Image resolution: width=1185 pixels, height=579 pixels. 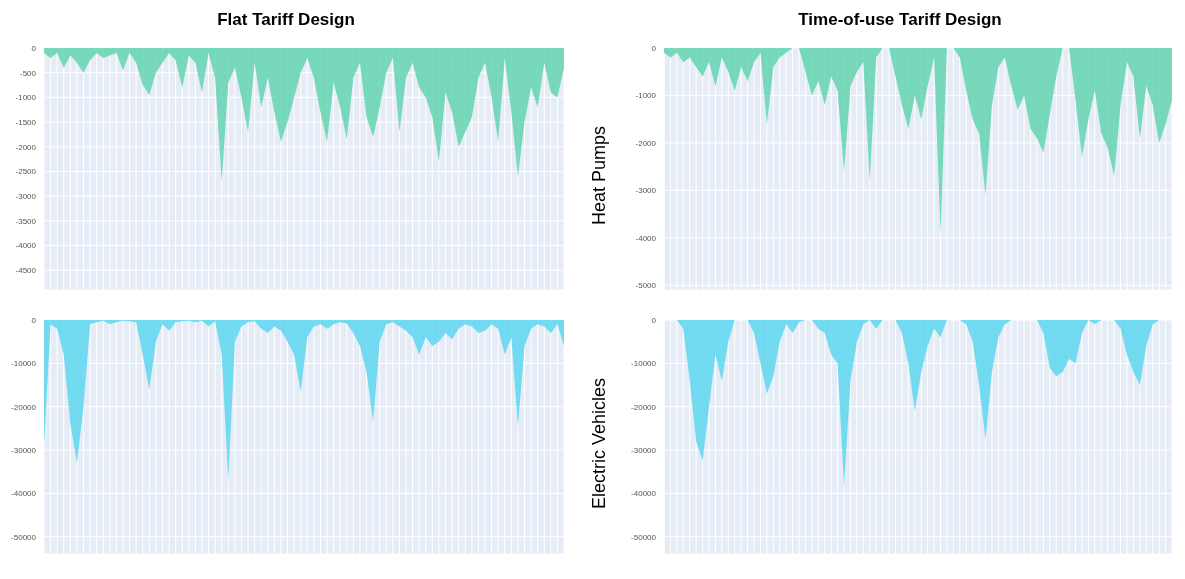 I want to click on y-tick-label: -4500, so click(x=26, y=271).